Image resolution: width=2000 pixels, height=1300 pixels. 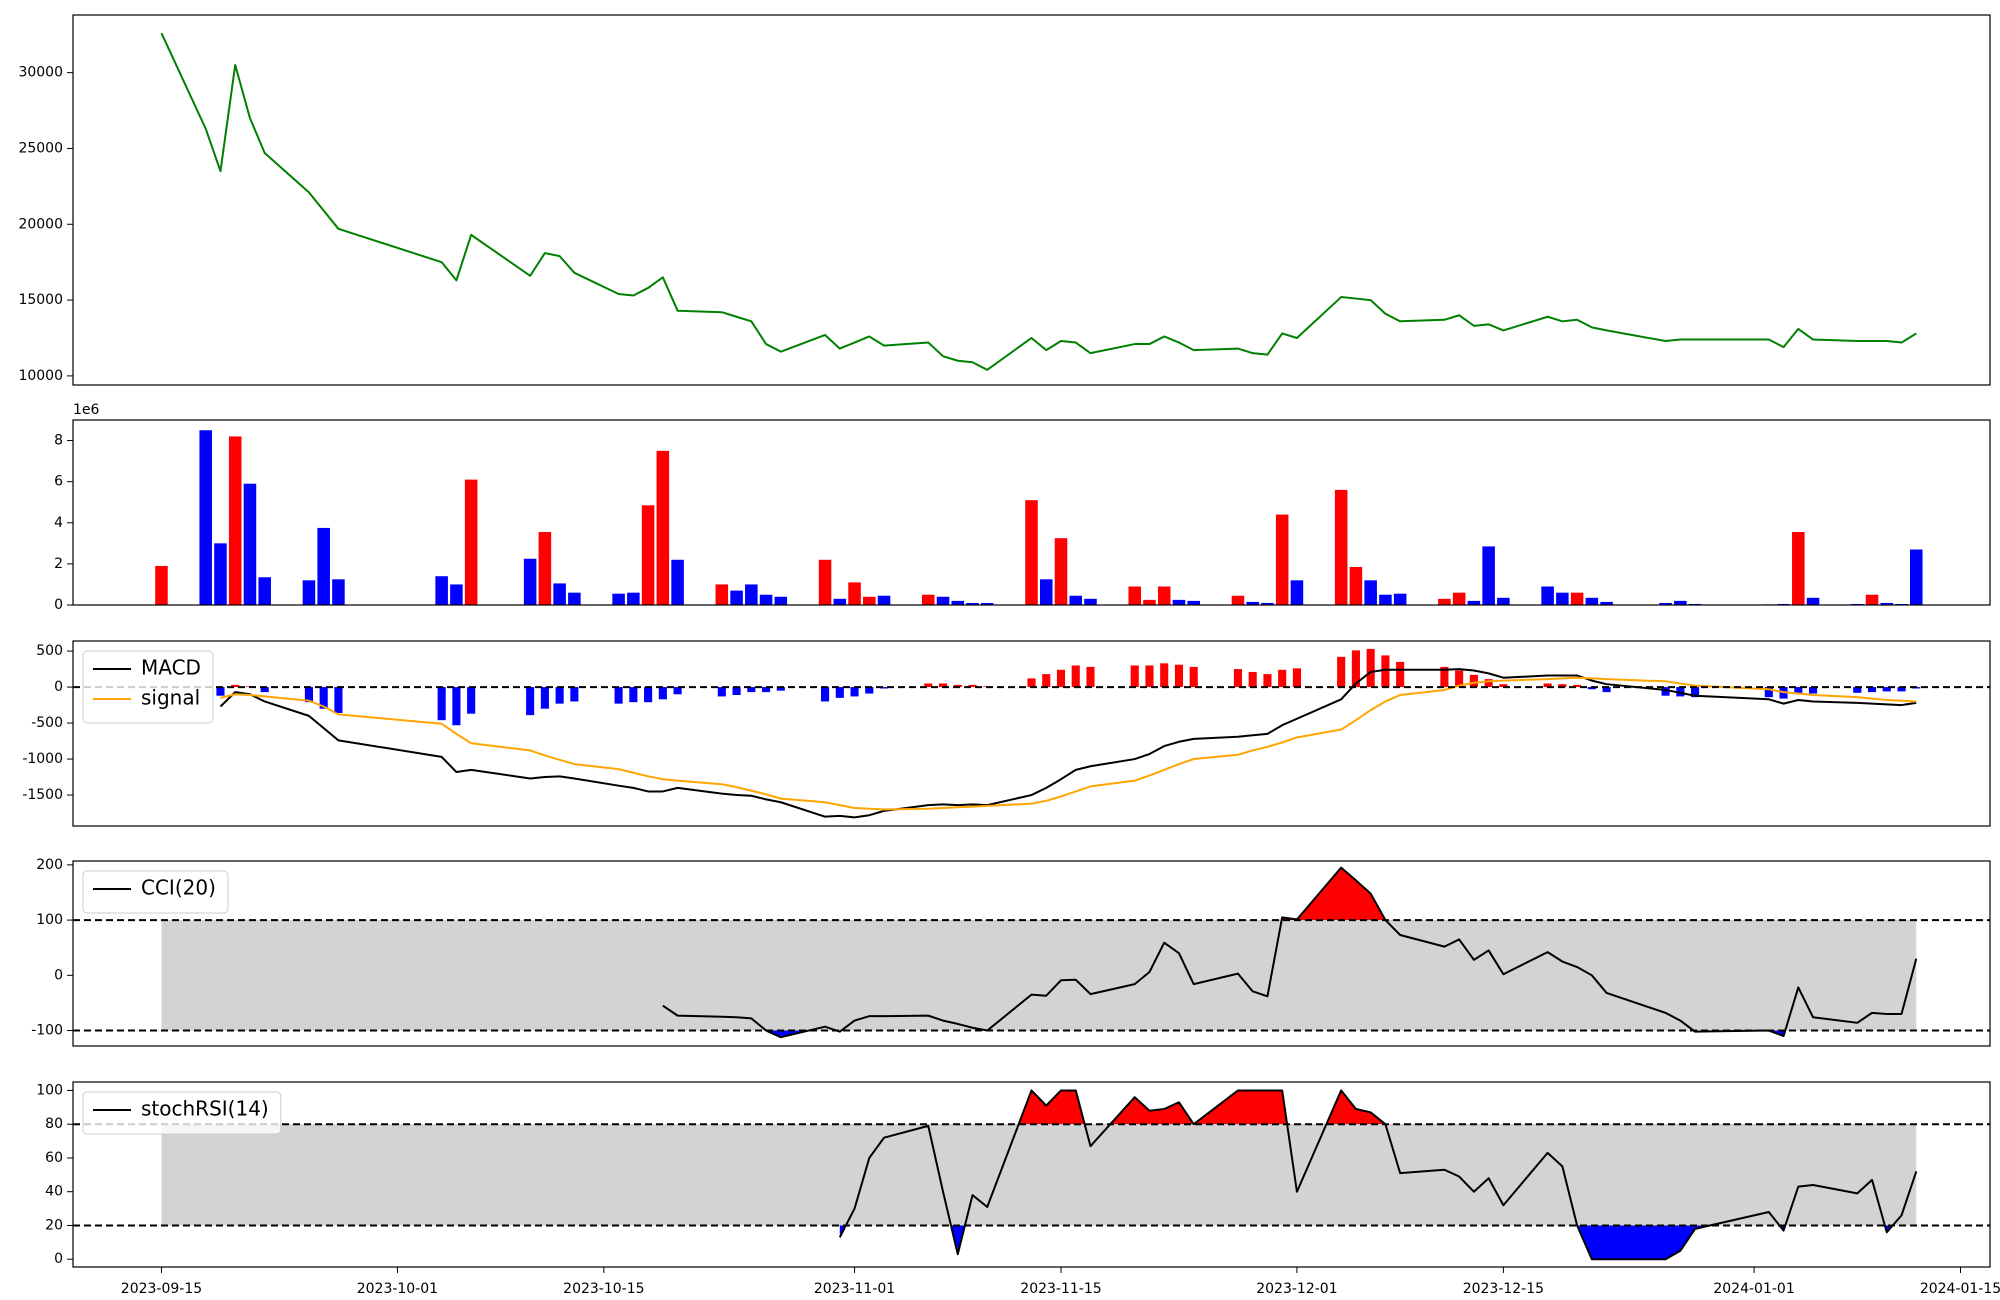 I want to click on oversold-fill, so click(x=1378, y=1242).